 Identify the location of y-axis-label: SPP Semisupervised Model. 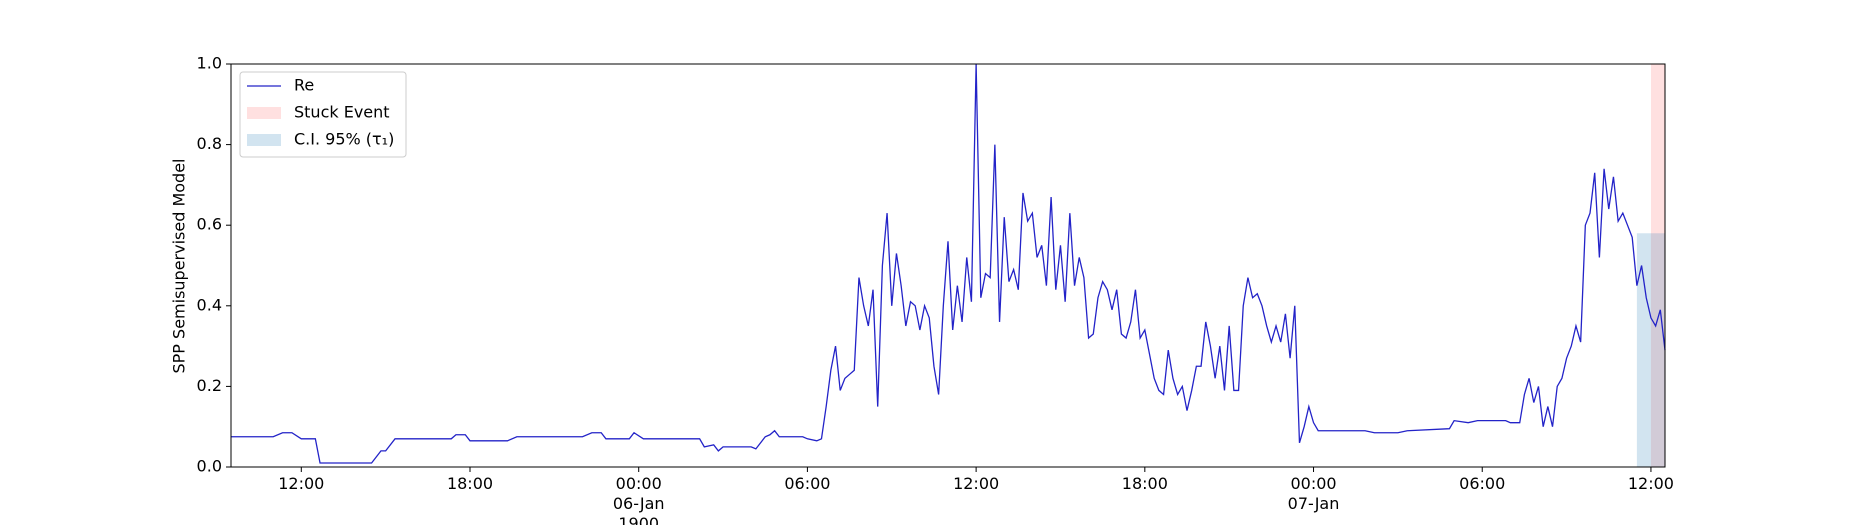
(179, 266).